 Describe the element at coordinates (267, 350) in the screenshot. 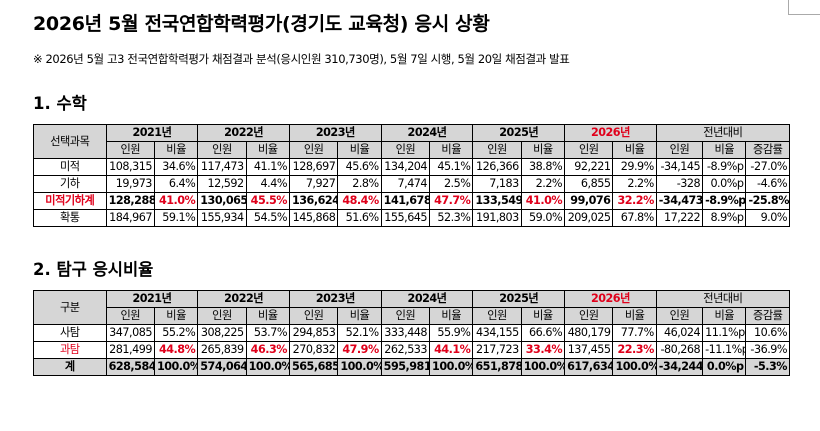

I see `ratio-cell: 46.3%` at that location.